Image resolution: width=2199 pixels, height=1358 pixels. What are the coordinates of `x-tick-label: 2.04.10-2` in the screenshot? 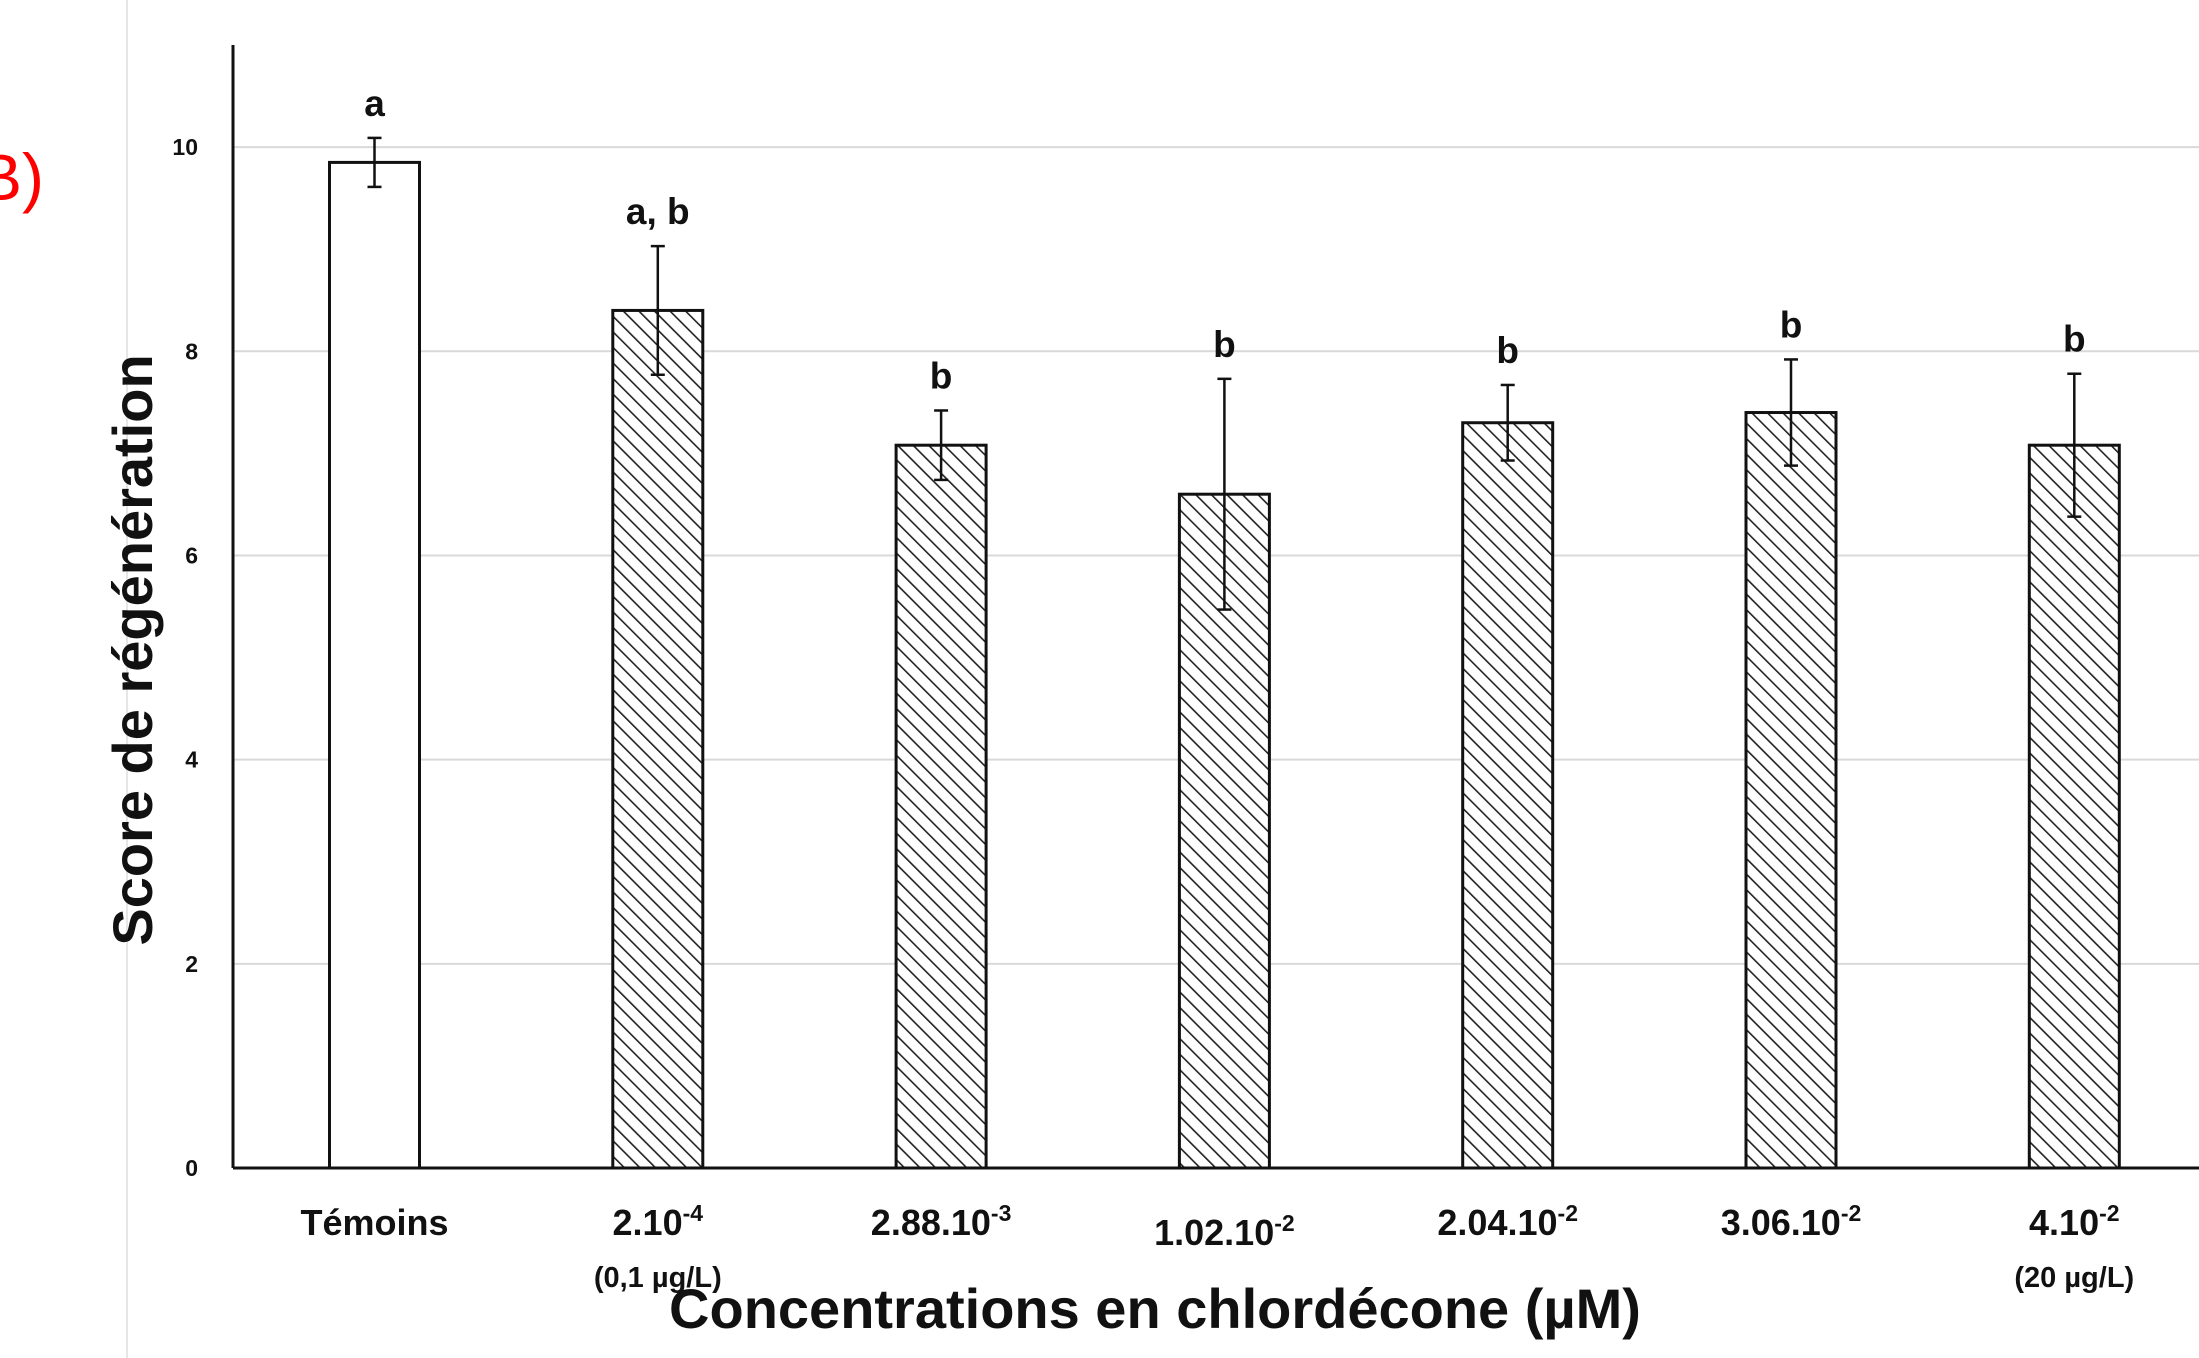 It's located at (1507, 1221).